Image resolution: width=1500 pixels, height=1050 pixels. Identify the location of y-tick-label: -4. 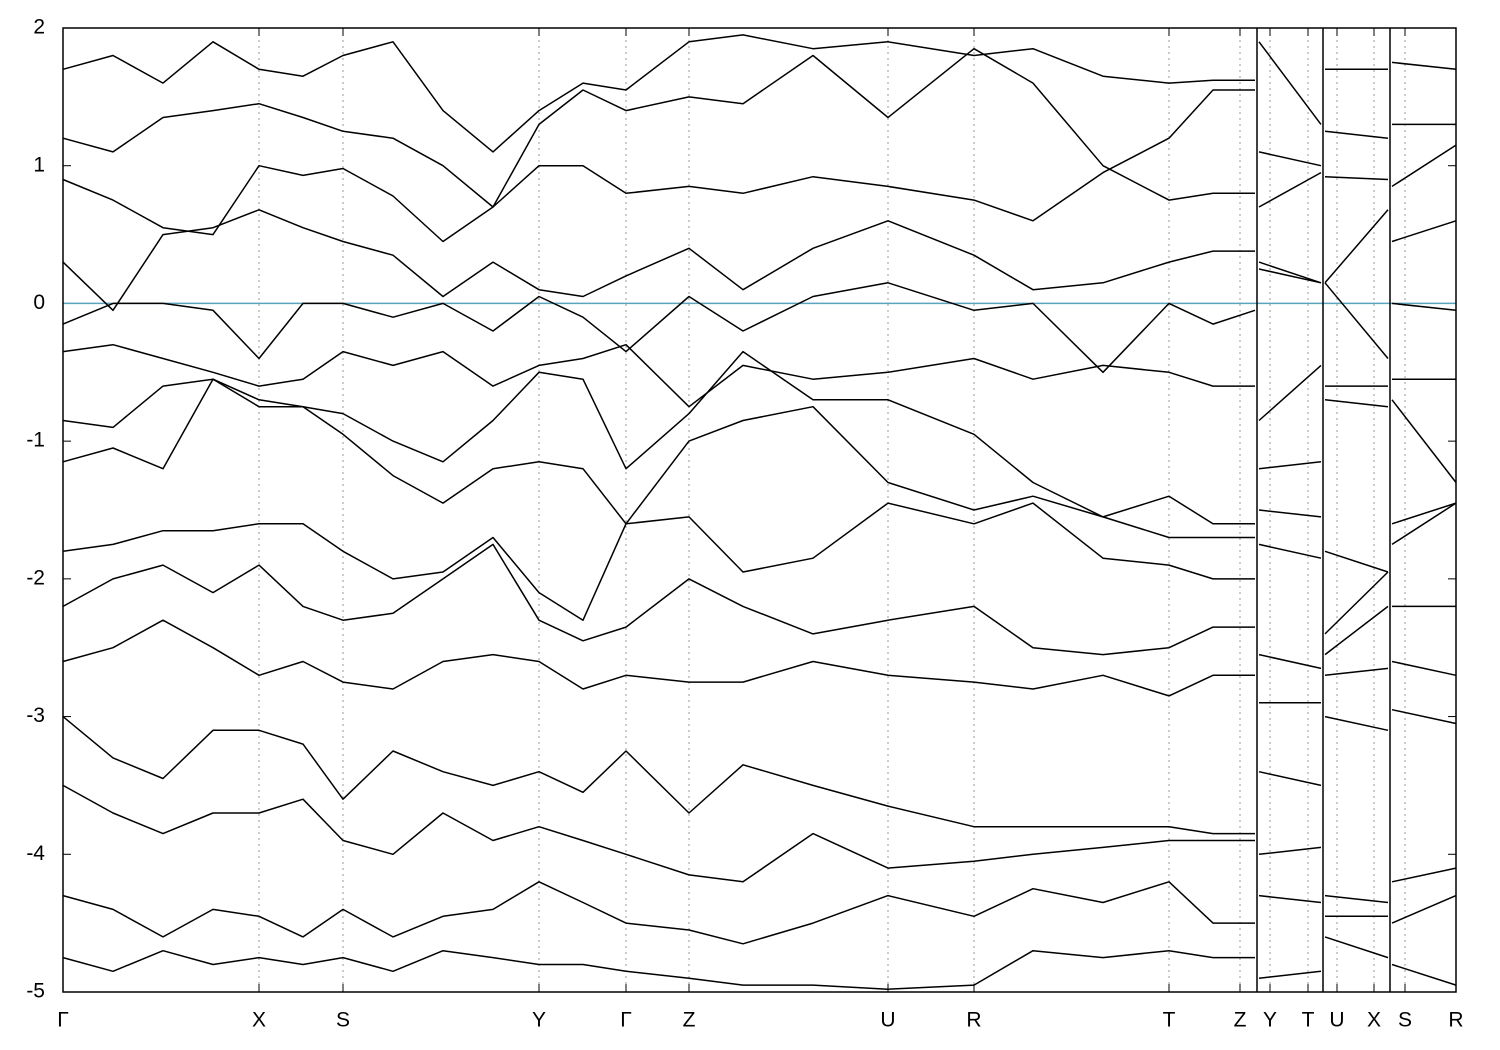
(35, 853).